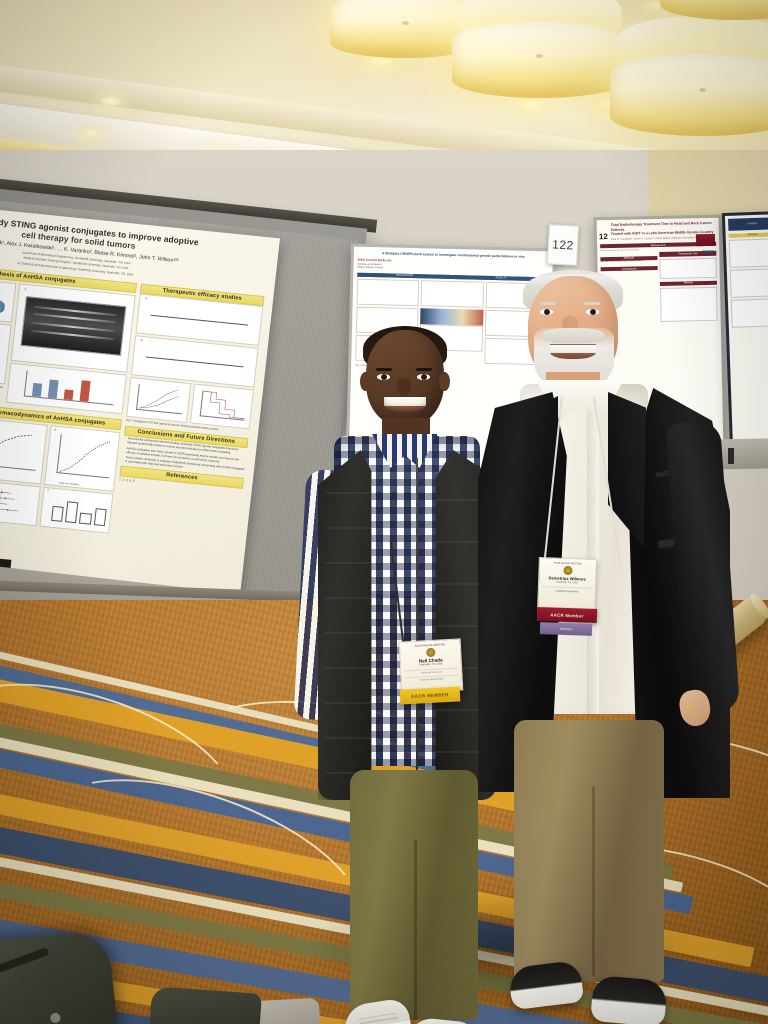  I want to click on poster-figure-cytokine: C, so click(24, 450).